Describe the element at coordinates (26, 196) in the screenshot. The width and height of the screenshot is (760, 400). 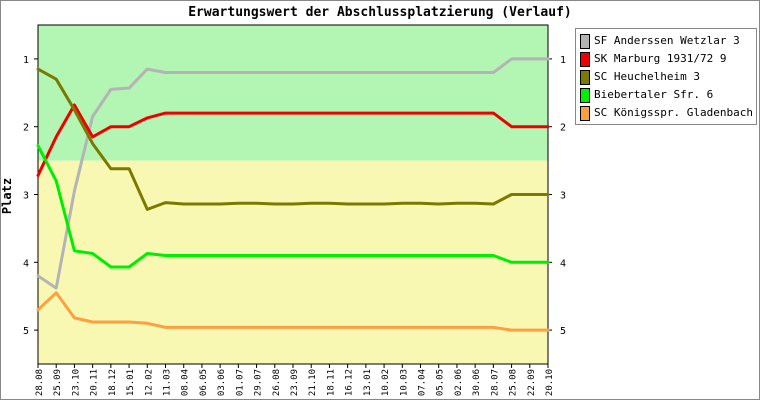
I see `y-tick-label-left: 3` at that location.